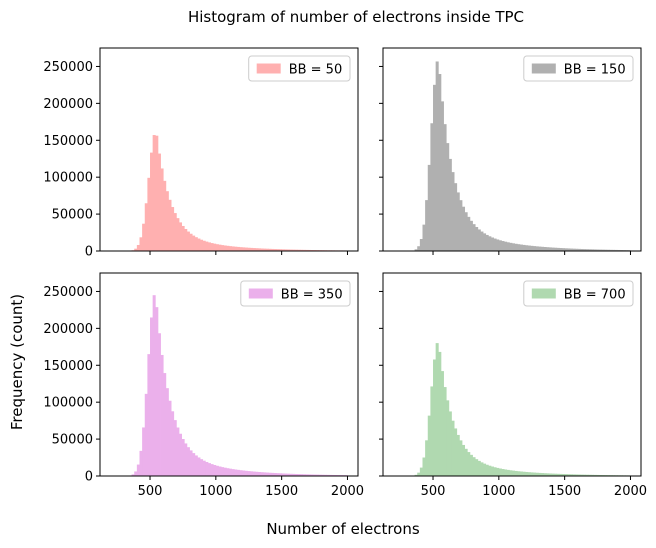 The height and width of the screenshot is (548, 656). What do you see at coordinates (295, 293) in the screenshot?
I see `legend: BB = 350` at bounding box center [295, 293].